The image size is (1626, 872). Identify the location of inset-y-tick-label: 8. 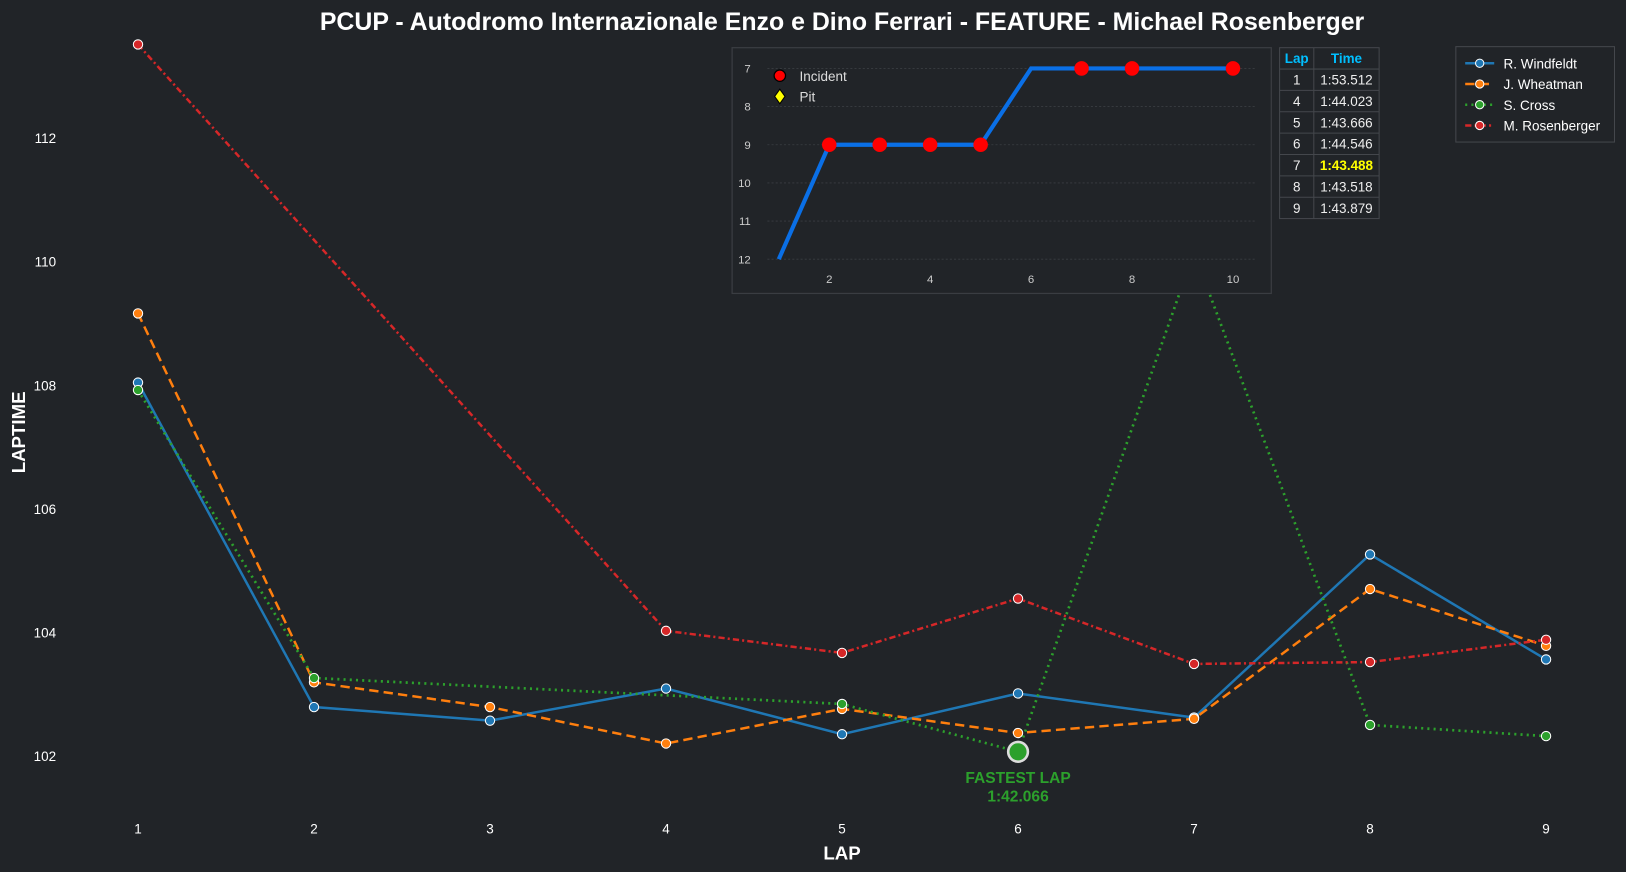
(747, 108).